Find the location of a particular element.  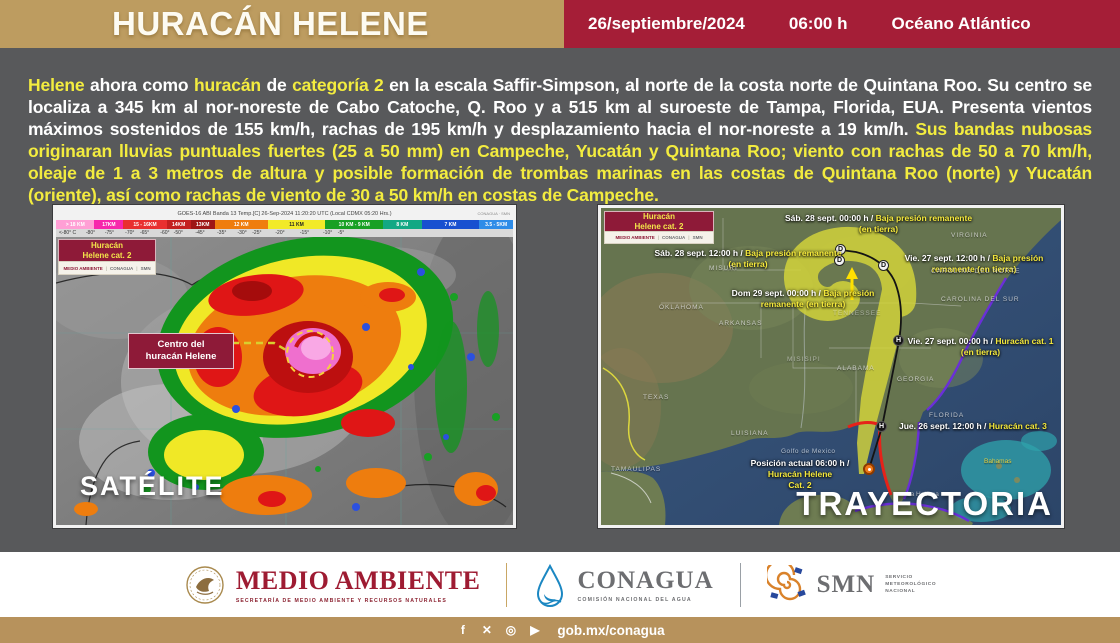

water-drop-icon is located at coordinates (550, 585).